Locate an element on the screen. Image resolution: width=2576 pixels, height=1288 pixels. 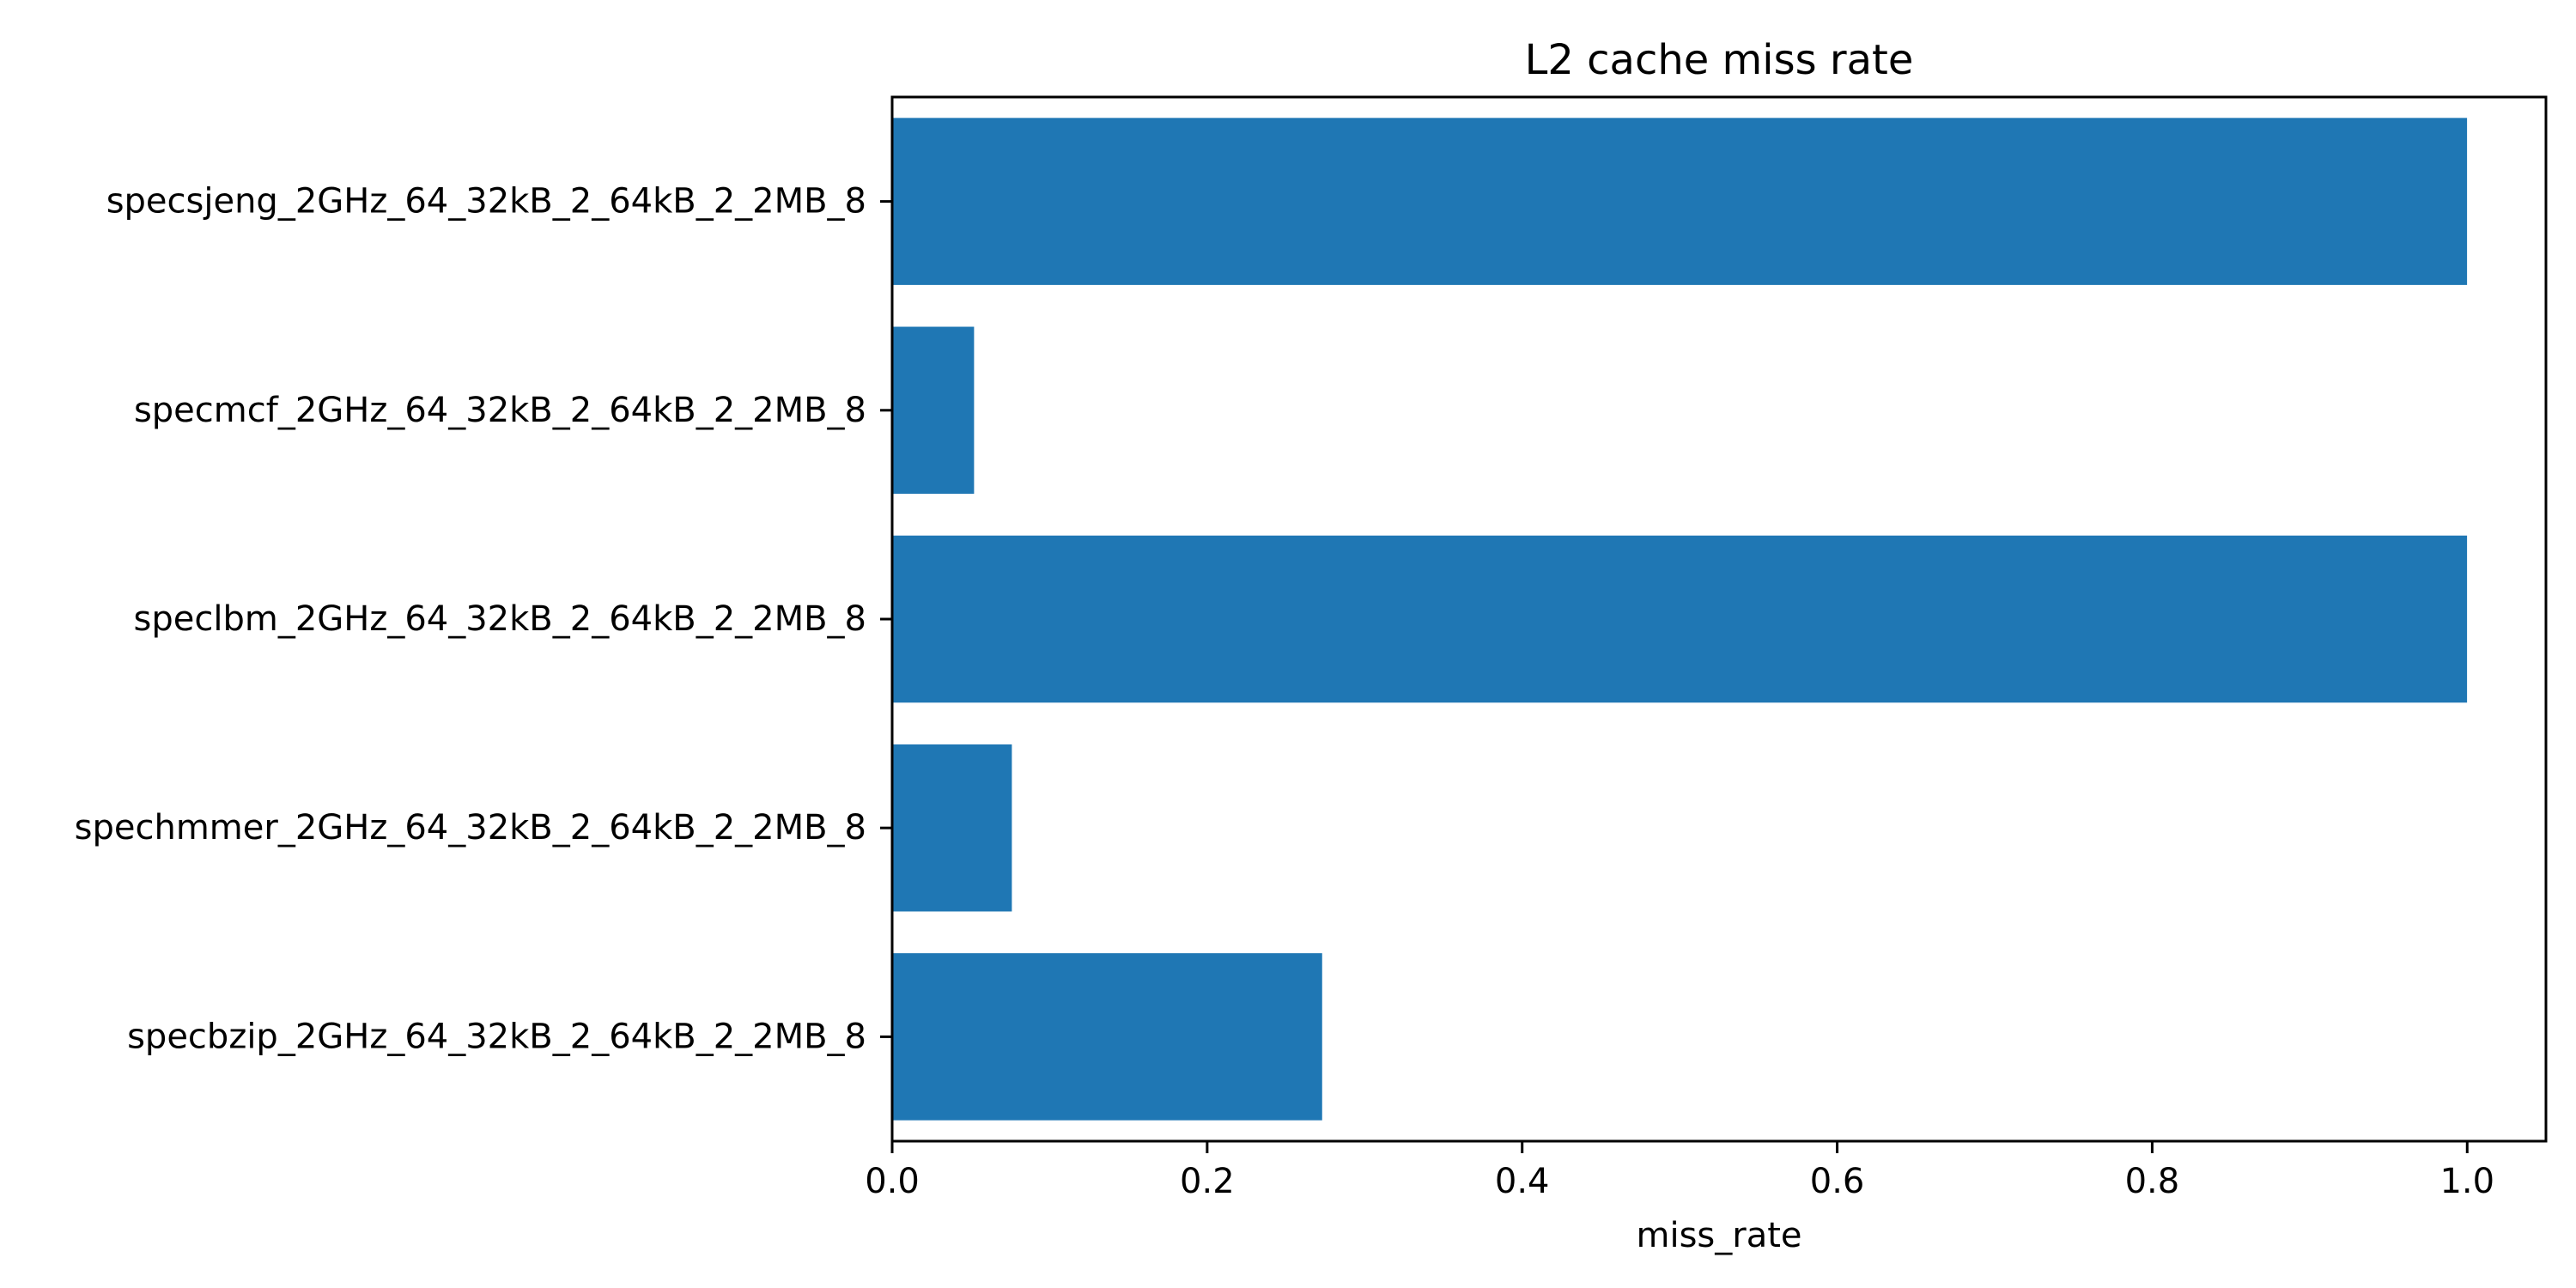
x-axis-ticks: 0.0 0.2 0.4 0.6 0.8 1.0 is located at coordinates (1679, 1171).